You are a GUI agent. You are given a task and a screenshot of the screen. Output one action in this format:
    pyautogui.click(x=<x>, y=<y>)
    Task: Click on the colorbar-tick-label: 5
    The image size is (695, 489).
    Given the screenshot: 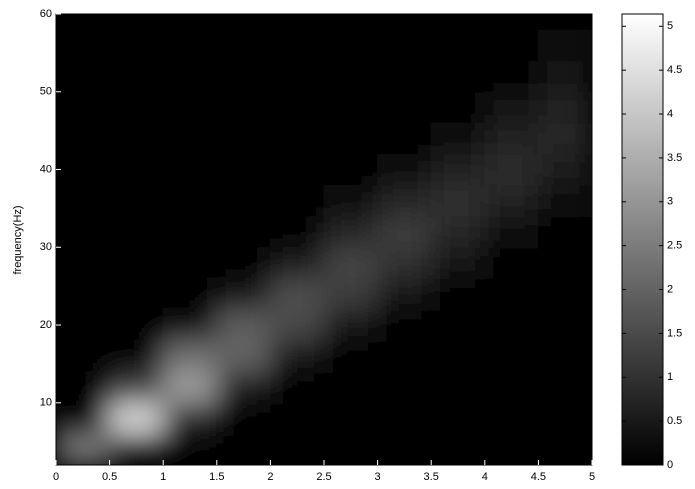 What is the action you would take?
    pyautogui.click(x=670, y=26)
    